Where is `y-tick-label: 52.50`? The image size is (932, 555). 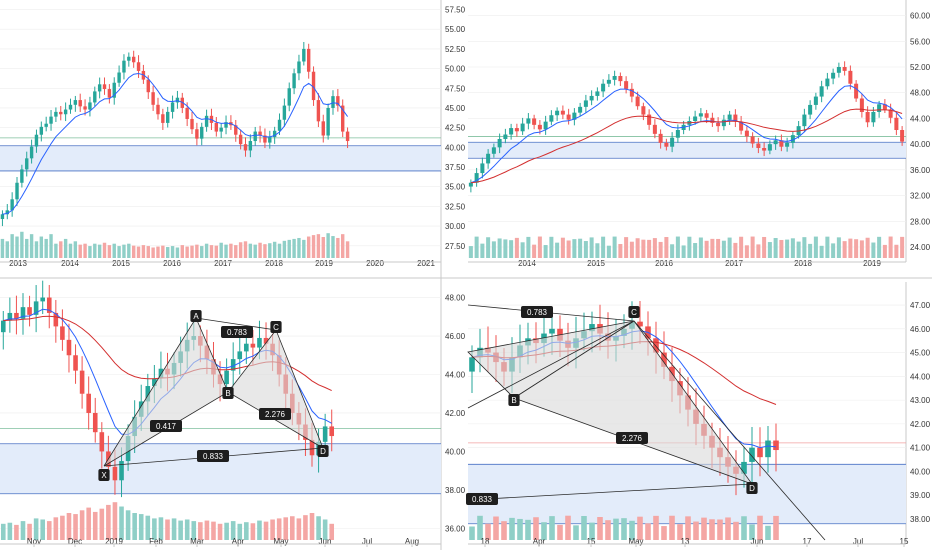
y-tick-label: 52.50 is located at coordinates (455, 49).